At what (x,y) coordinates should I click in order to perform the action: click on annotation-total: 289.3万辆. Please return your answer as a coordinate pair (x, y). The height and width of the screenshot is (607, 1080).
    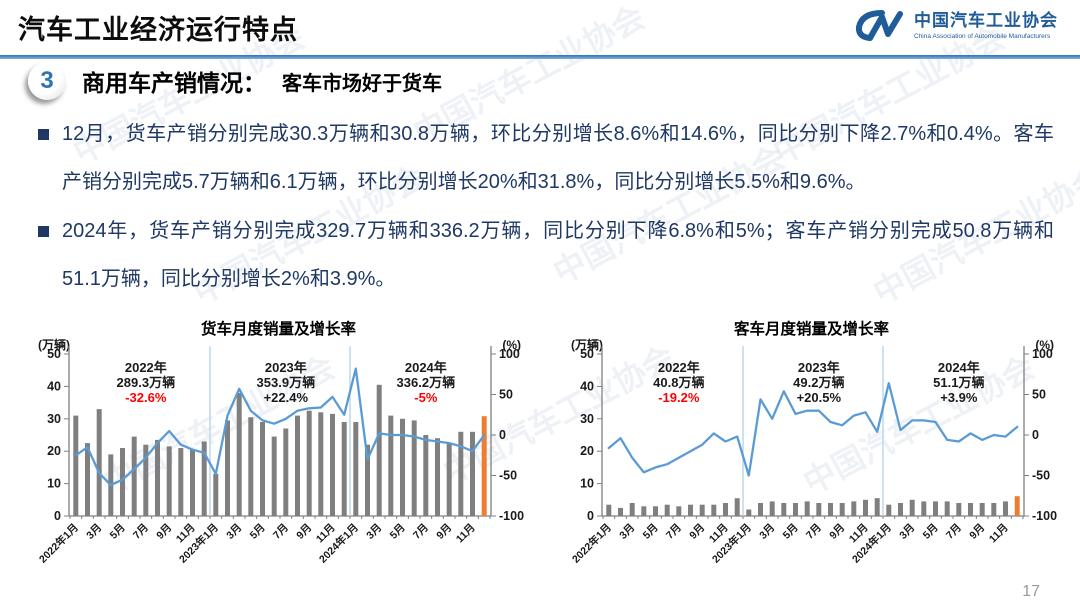
    Looking at the image, I should click on (146, 382).